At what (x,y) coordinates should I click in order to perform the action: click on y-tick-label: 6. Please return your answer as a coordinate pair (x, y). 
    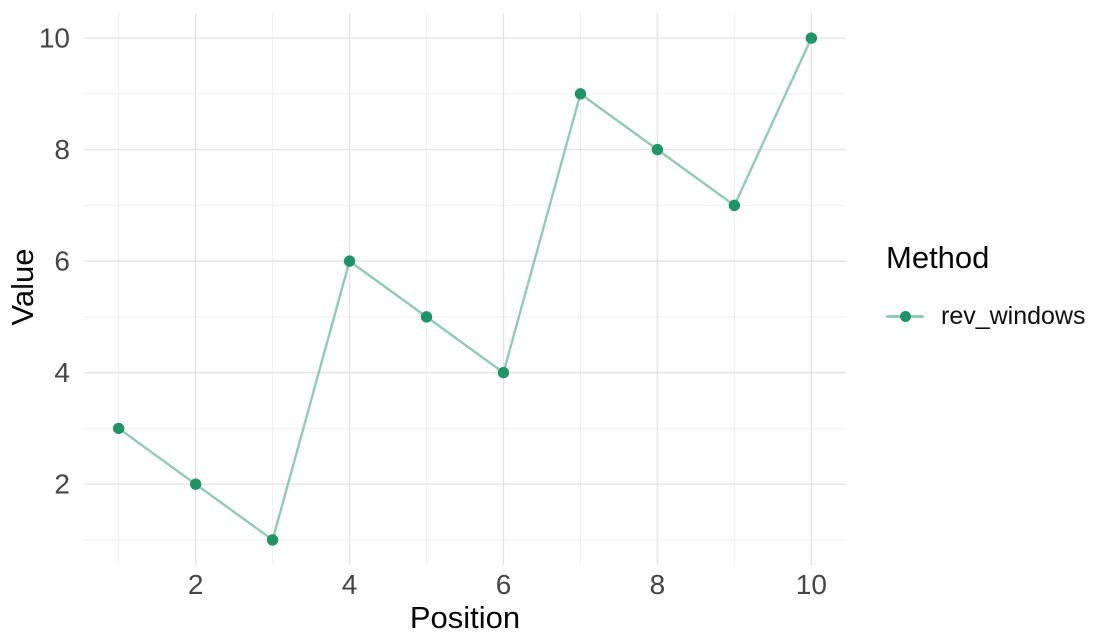
    Looking at the image, I should click on (62, 261).